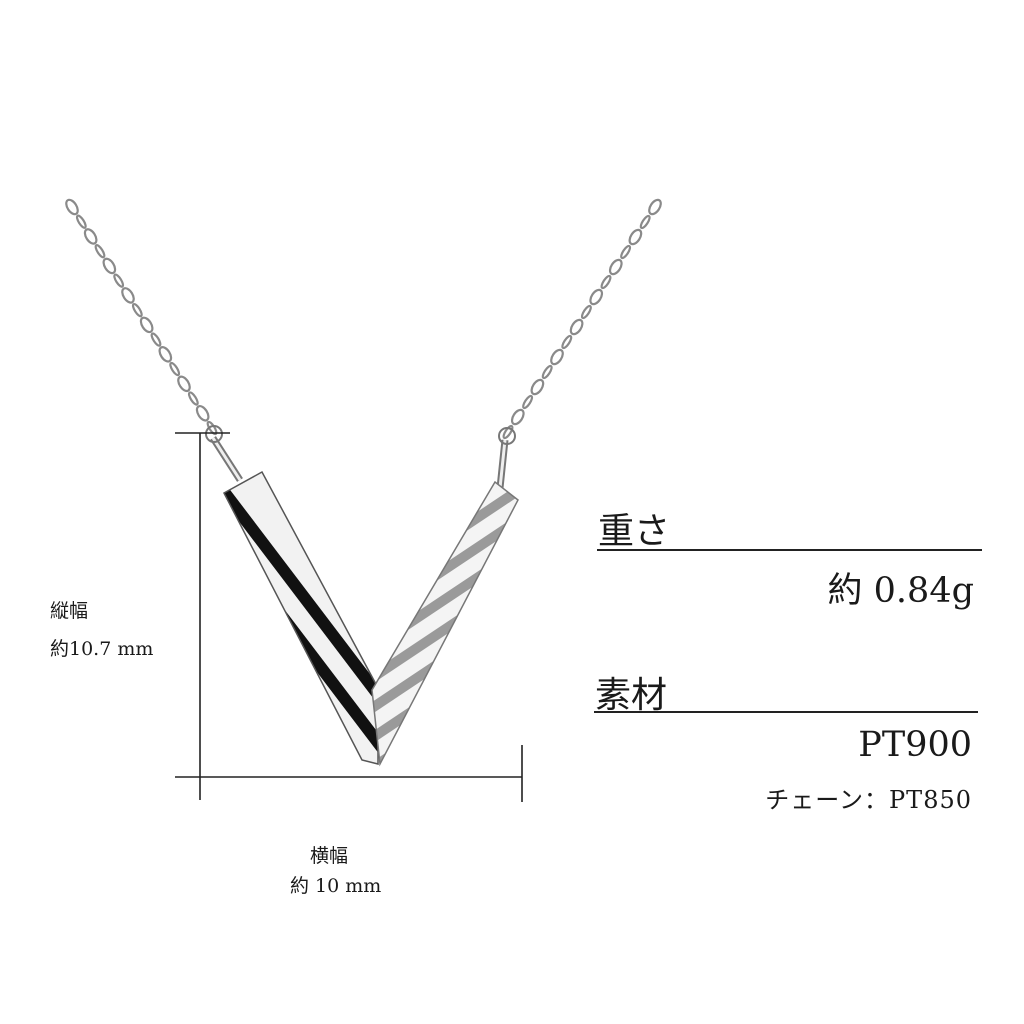 This screenshot has height=1024, width=1024. I want to click on height-value: 約10.7 mm, so click(102, 649).